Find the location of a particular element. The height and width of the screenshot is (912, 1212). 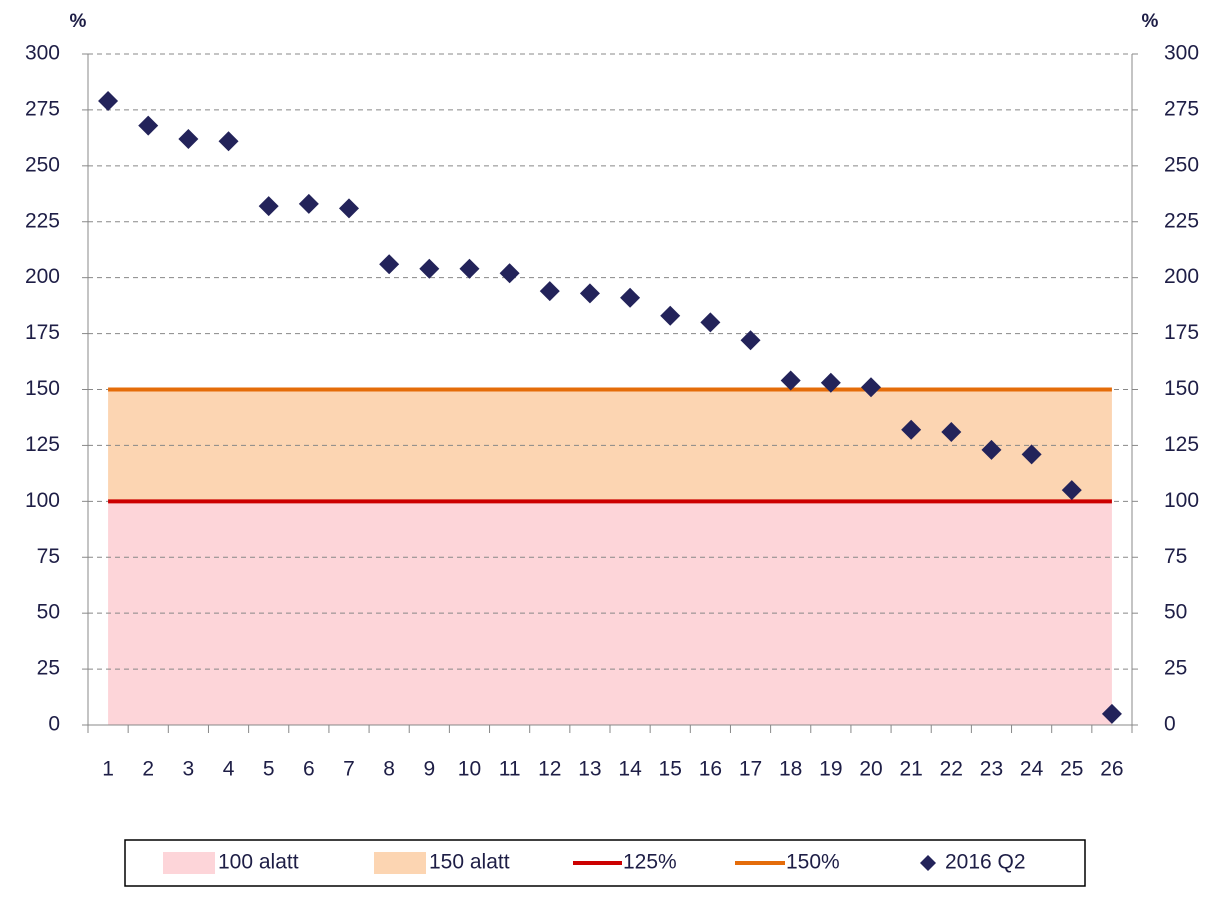

y-unit: % is located at coordinates (78, 21).